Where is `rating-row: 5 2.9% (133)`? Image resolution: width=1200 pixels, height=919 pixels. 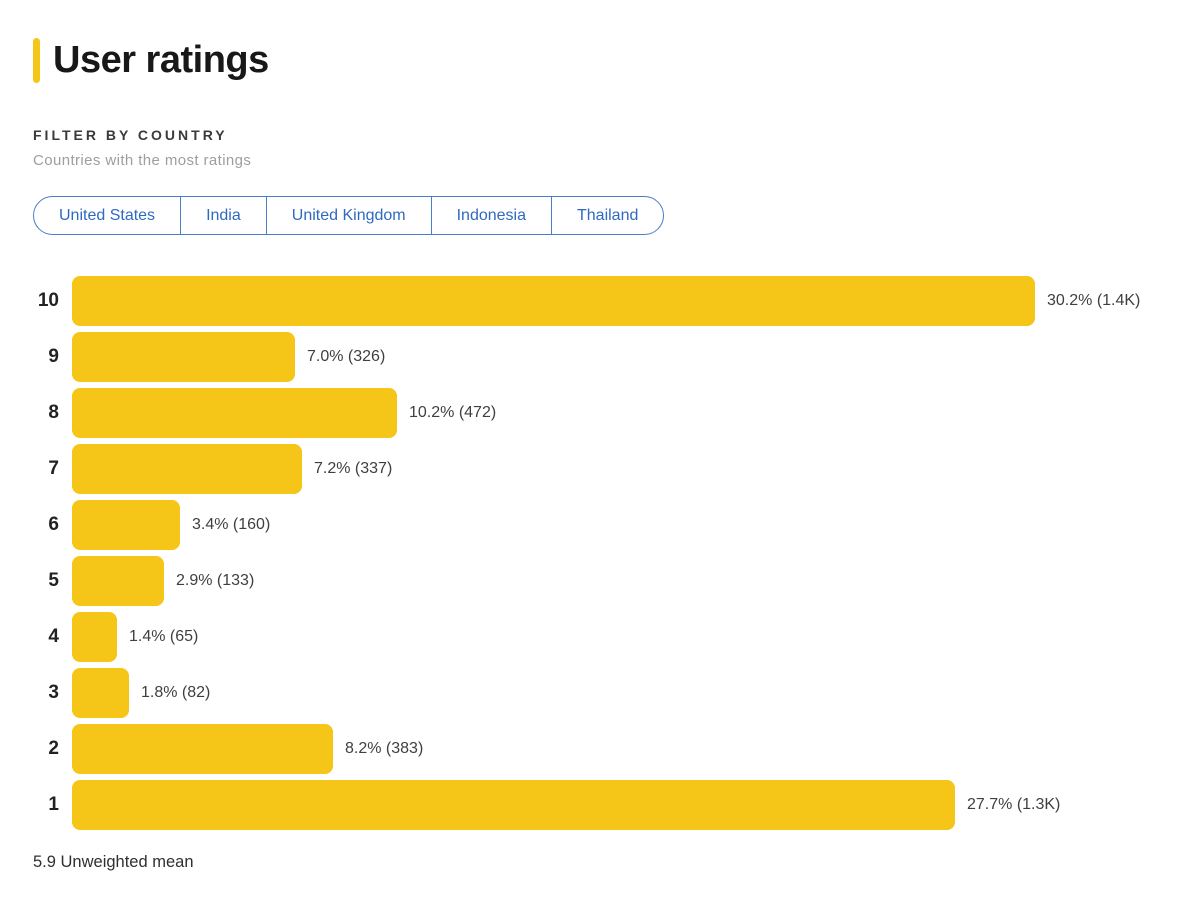 rating-row: 5 2.9% (133) is located at coordinates (596, 581).